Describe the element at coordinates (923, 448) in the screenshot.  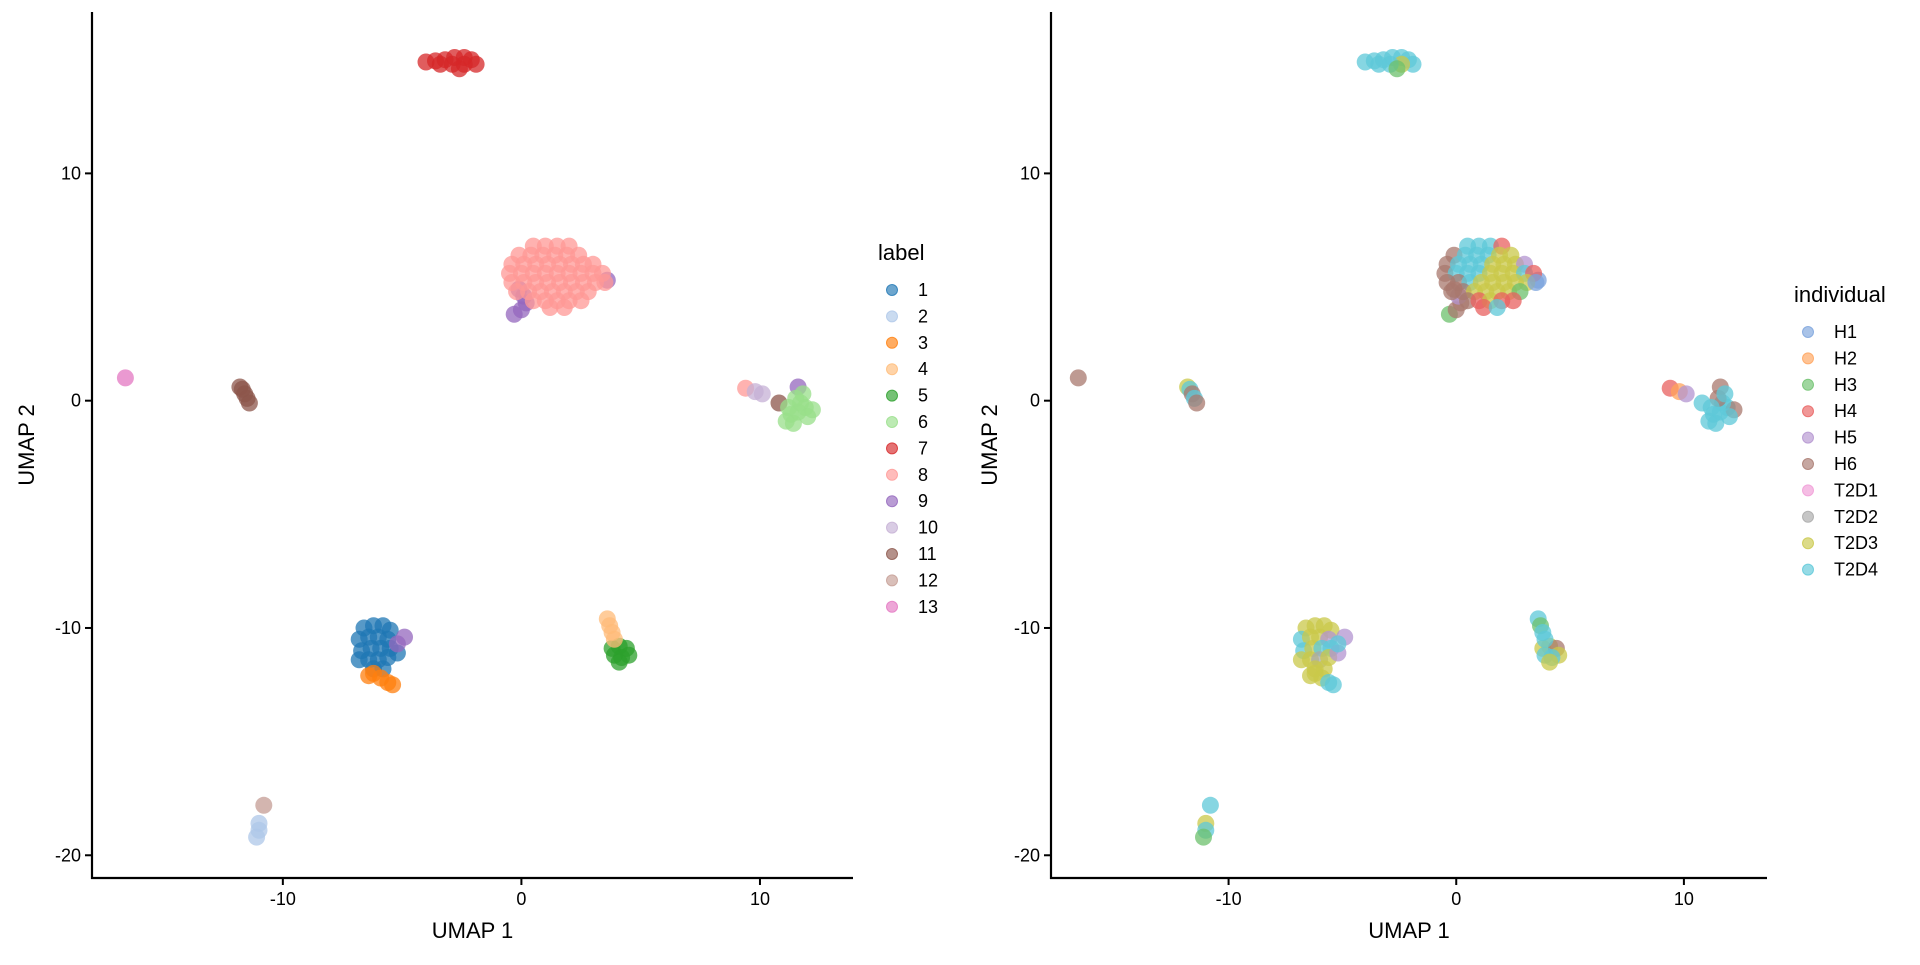
I see `legend-label: 7` at that location.